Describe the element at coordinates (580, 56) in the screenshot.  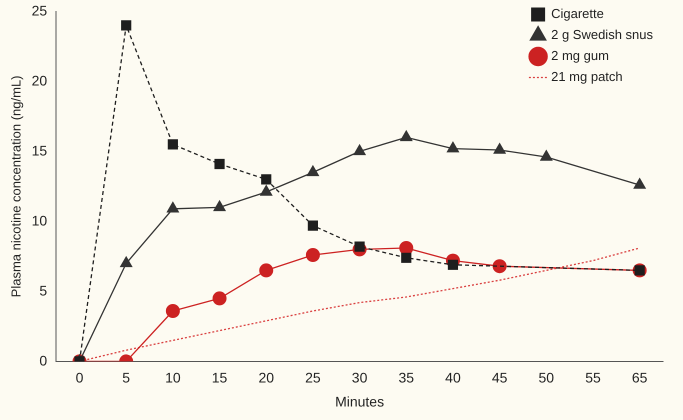
I see `legend-label: 2 mg gum` at that location.